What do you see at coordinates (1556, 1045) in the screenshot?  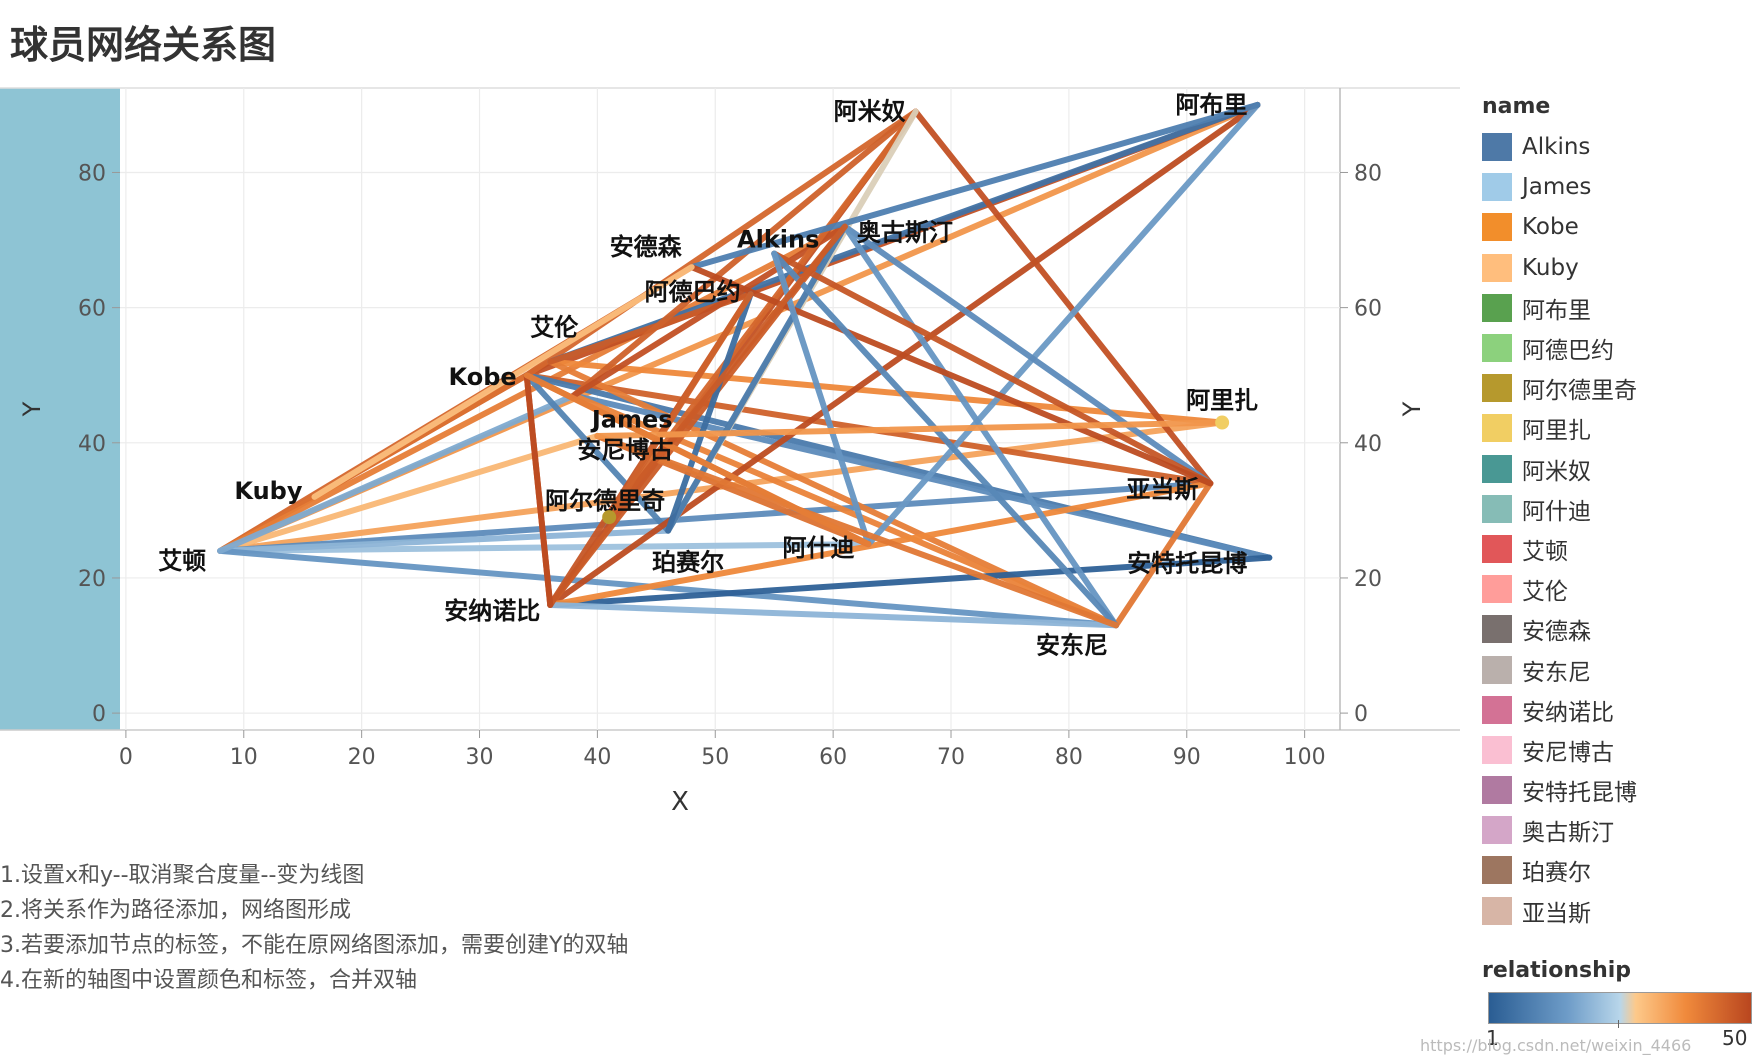 I see `watermark: https://blog.csdn.net/weixin_4466` at bounding box center [1556, 1045].